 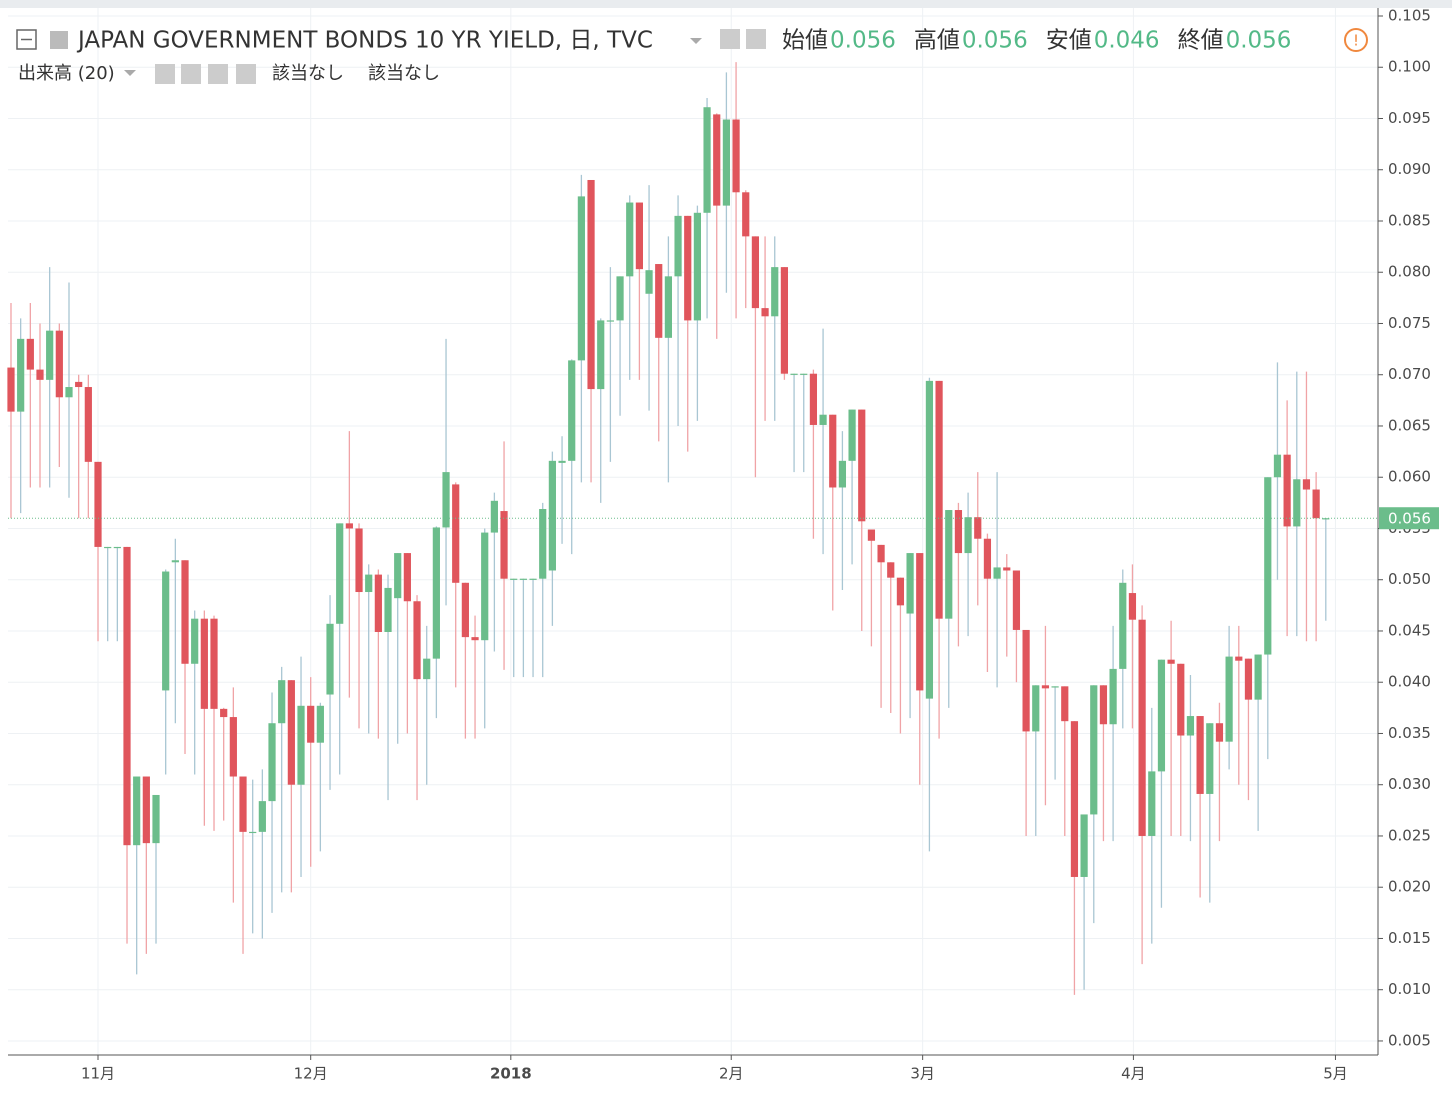 I want to click on y-tick-label: 0.035, so click(x=1409, y=733).